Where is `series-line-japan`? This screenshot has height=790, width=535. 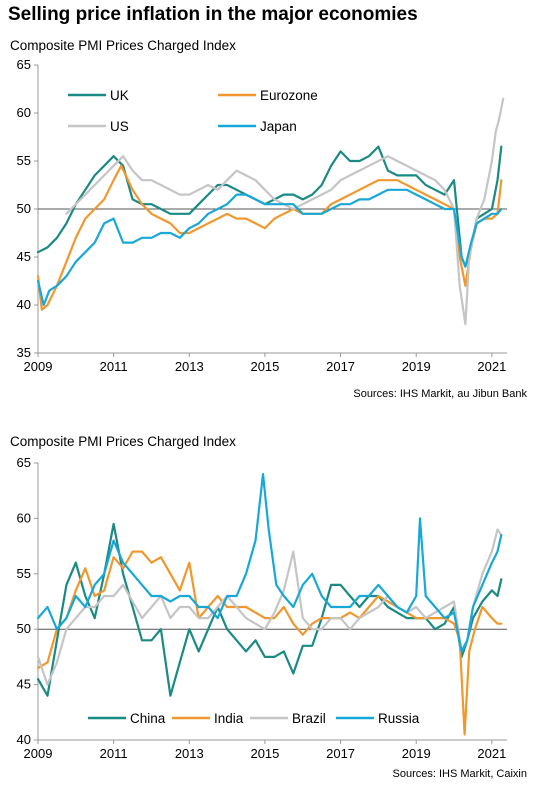 series-line-japan is located at coordinates (269, 247).